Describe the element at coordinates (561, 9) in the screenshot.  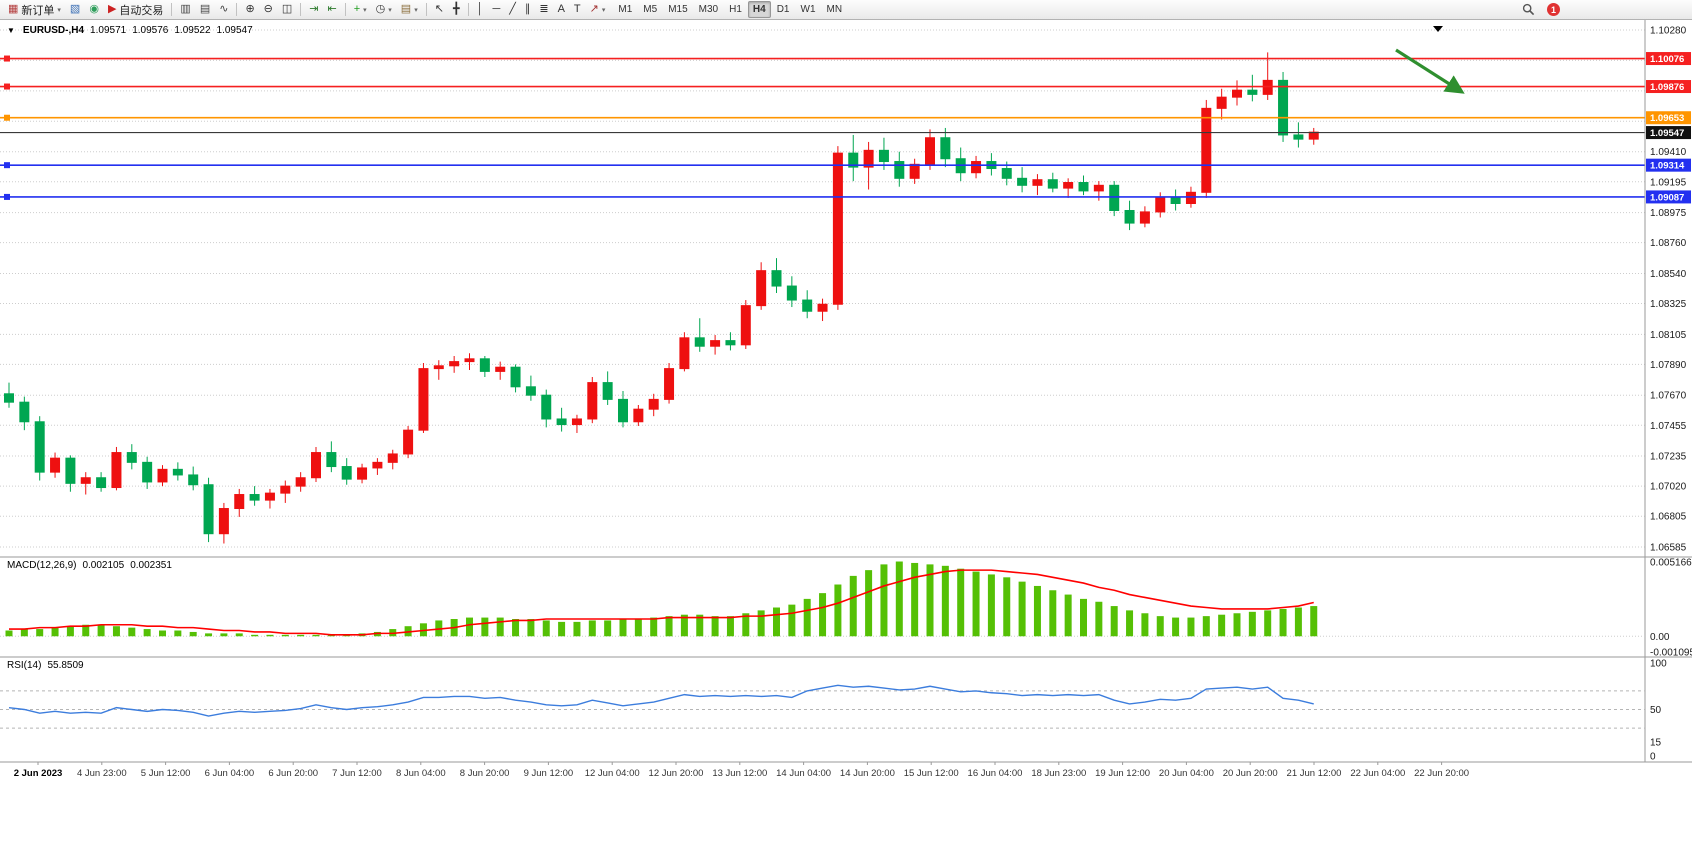
I see `text-button: A` at that location.